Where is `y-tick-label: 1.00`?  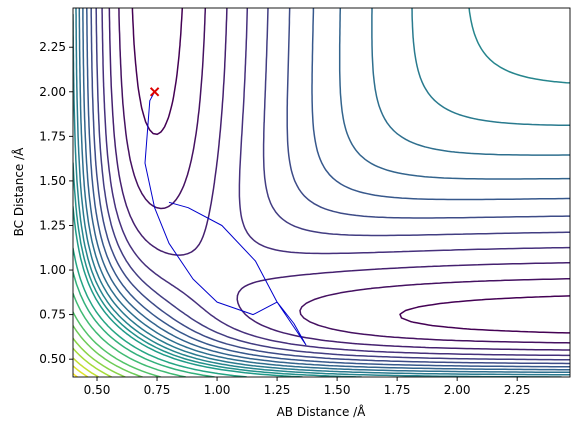
y-tick-label: 1.00 is located at coordinates (52, 270).